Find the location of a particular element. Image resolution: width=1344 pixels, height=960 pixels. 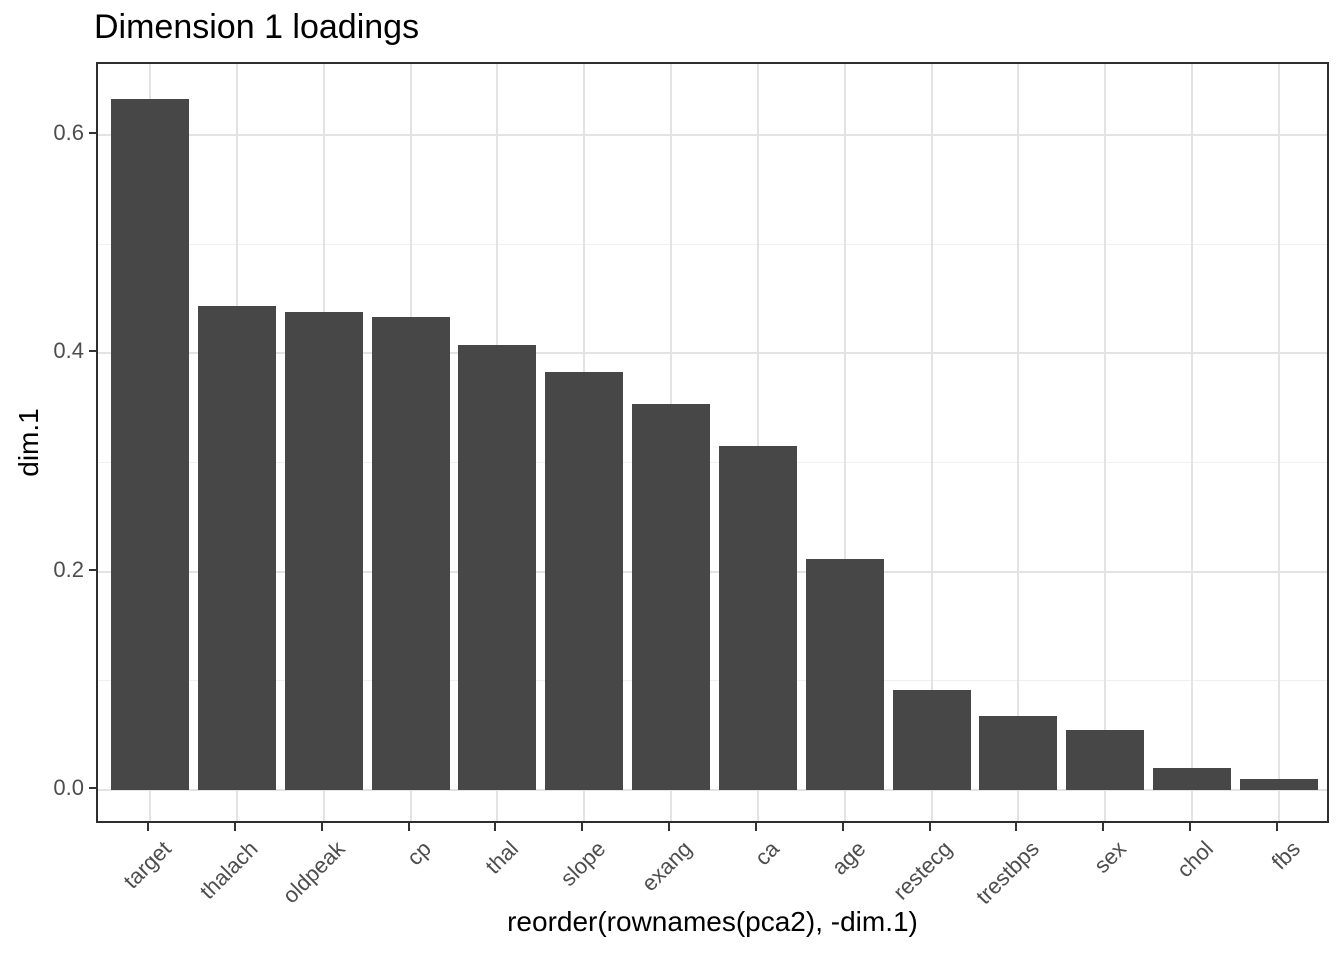

x-tick-label: cp is located at coordinates (419, 853).